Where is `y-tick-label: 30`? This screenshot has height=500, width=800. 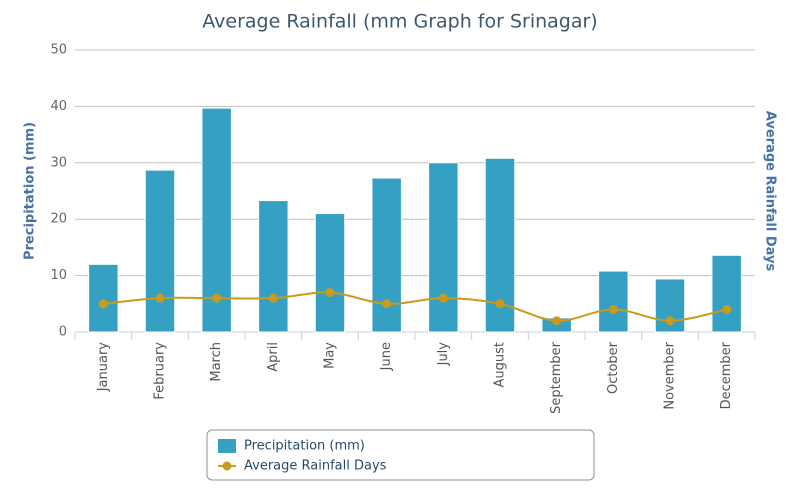 y-tick-label: 30 is located at coordinates (58, 162).